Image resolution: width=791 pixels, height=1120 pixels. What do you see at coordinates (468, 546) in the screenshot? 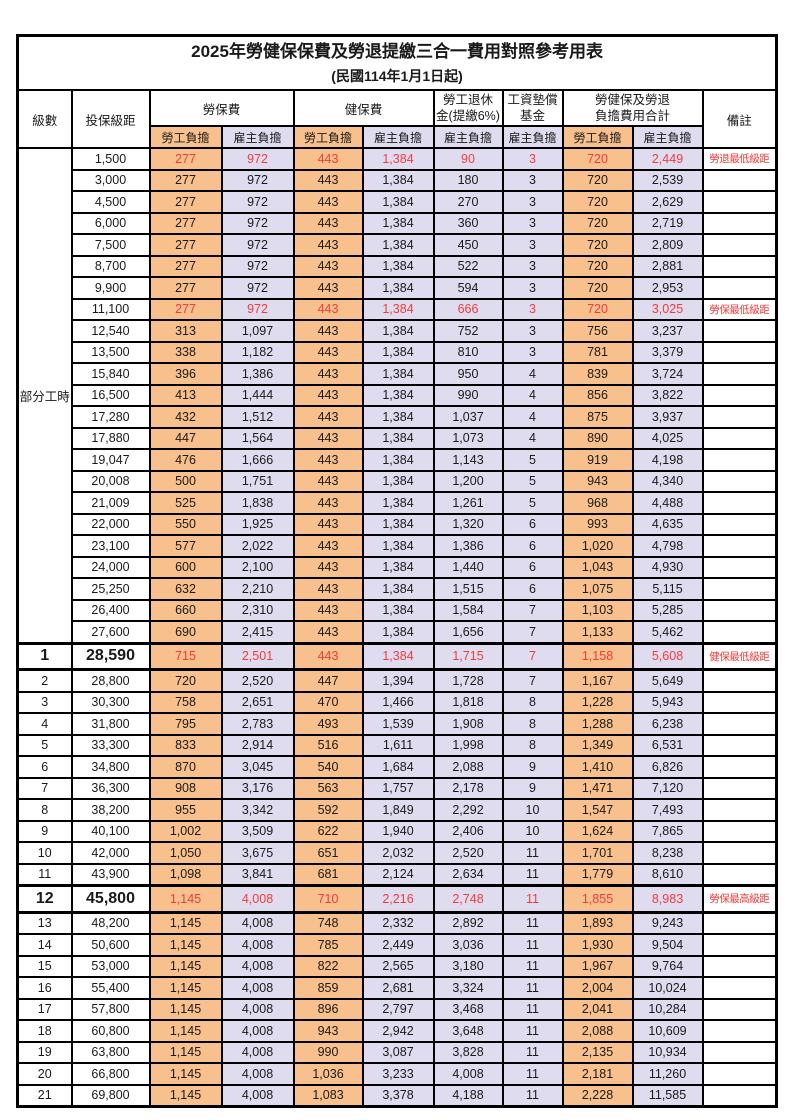
I see `pension-employer-cell: 1,386` at bounding box center [468, 546].